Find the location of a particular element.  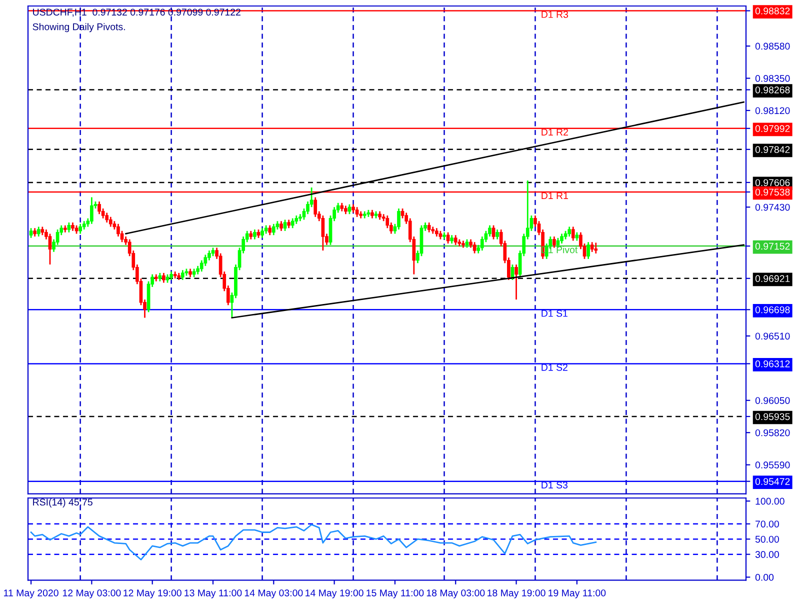

ref-line-label: D1 S2 is located at coordinates (555, 367).